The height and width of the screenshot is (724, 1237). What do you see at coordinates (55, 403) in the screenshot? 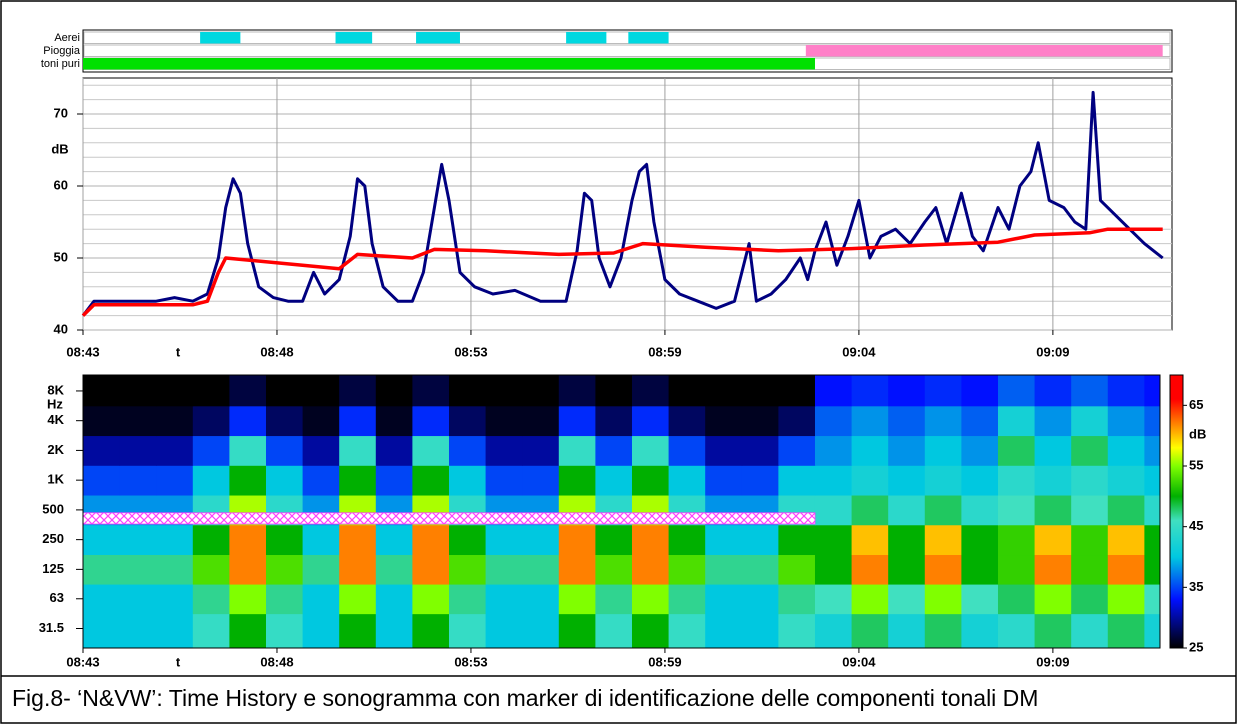
I see `y-axis-label: Hz` at bounding box center [55, 403].